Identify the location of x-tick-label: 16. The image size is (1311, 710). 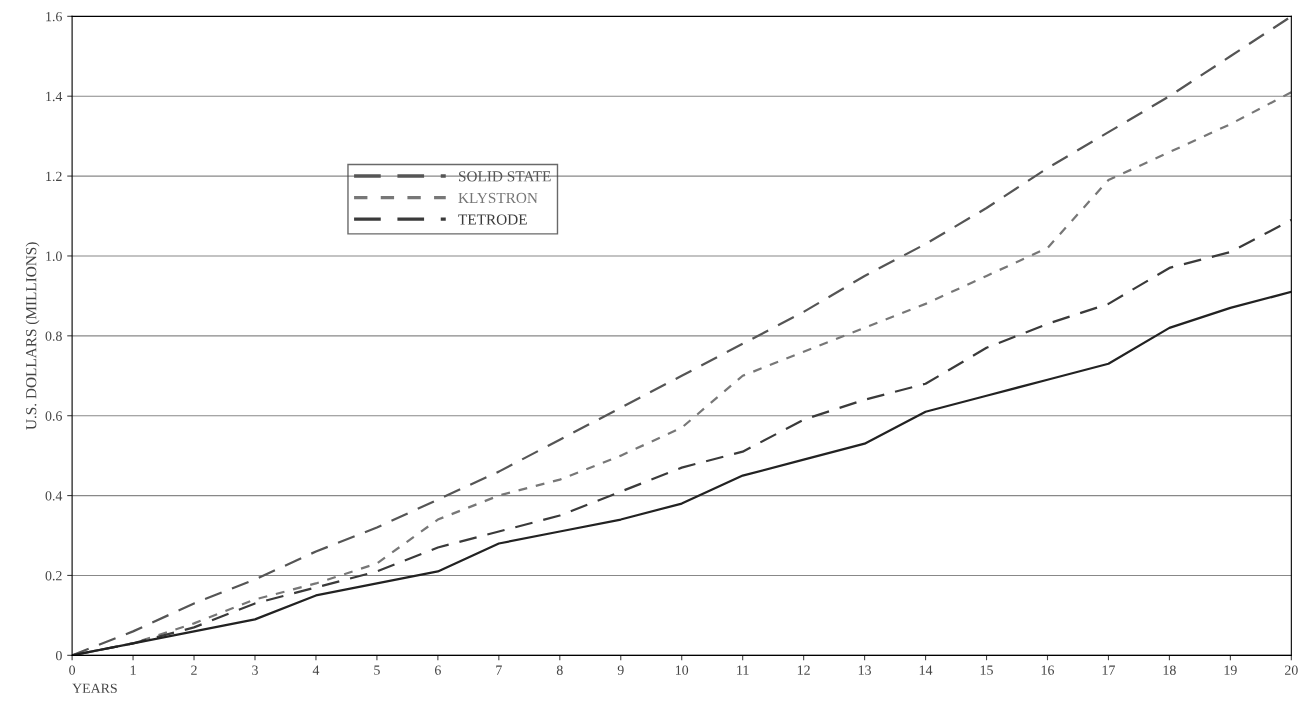
(1048, 670).